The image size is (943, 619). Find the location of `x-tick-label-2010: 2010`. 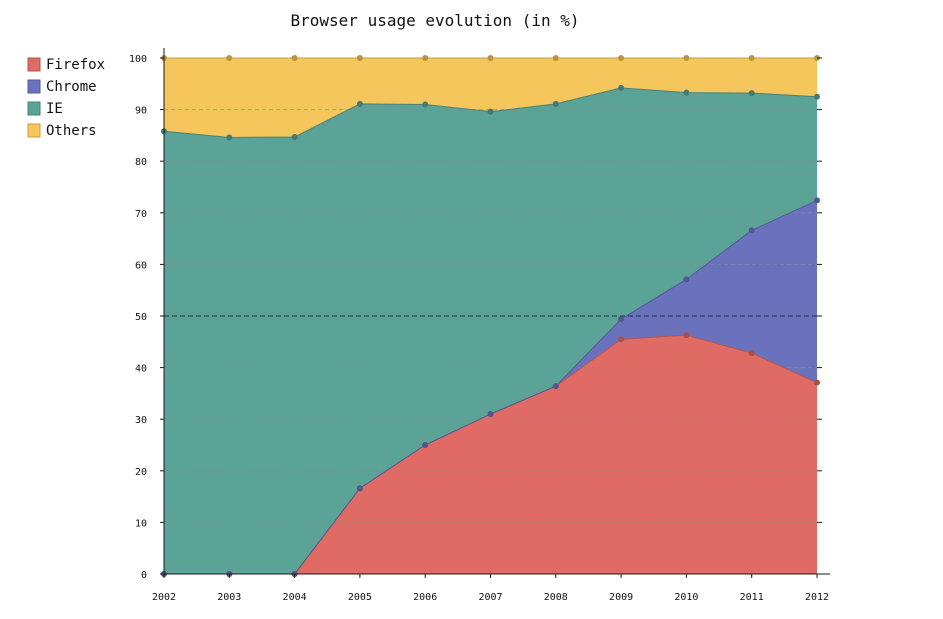

x-tick-label-2010: 2010 is located at coordinates (686, 597).